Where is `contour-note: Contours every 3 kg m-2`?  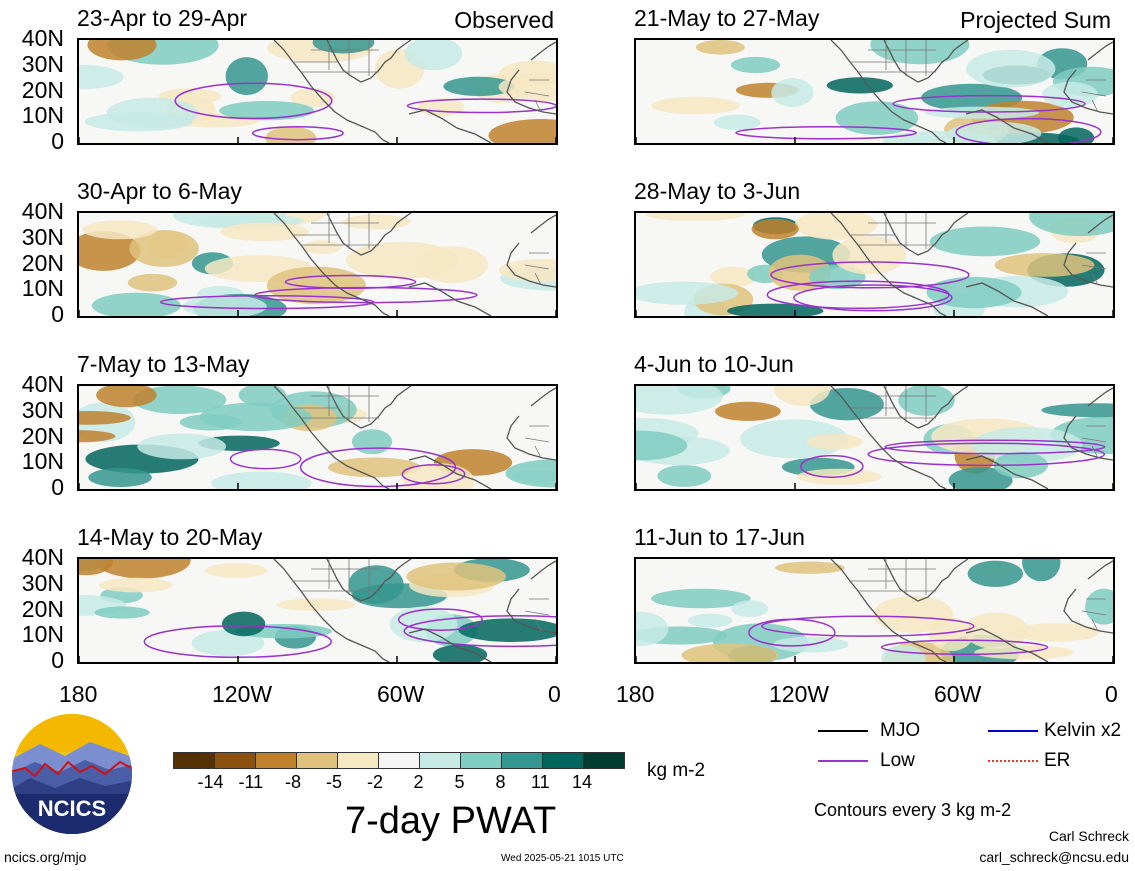
contour-note: Contours every 3 kg m-2 is located at coordinates (913, 810).